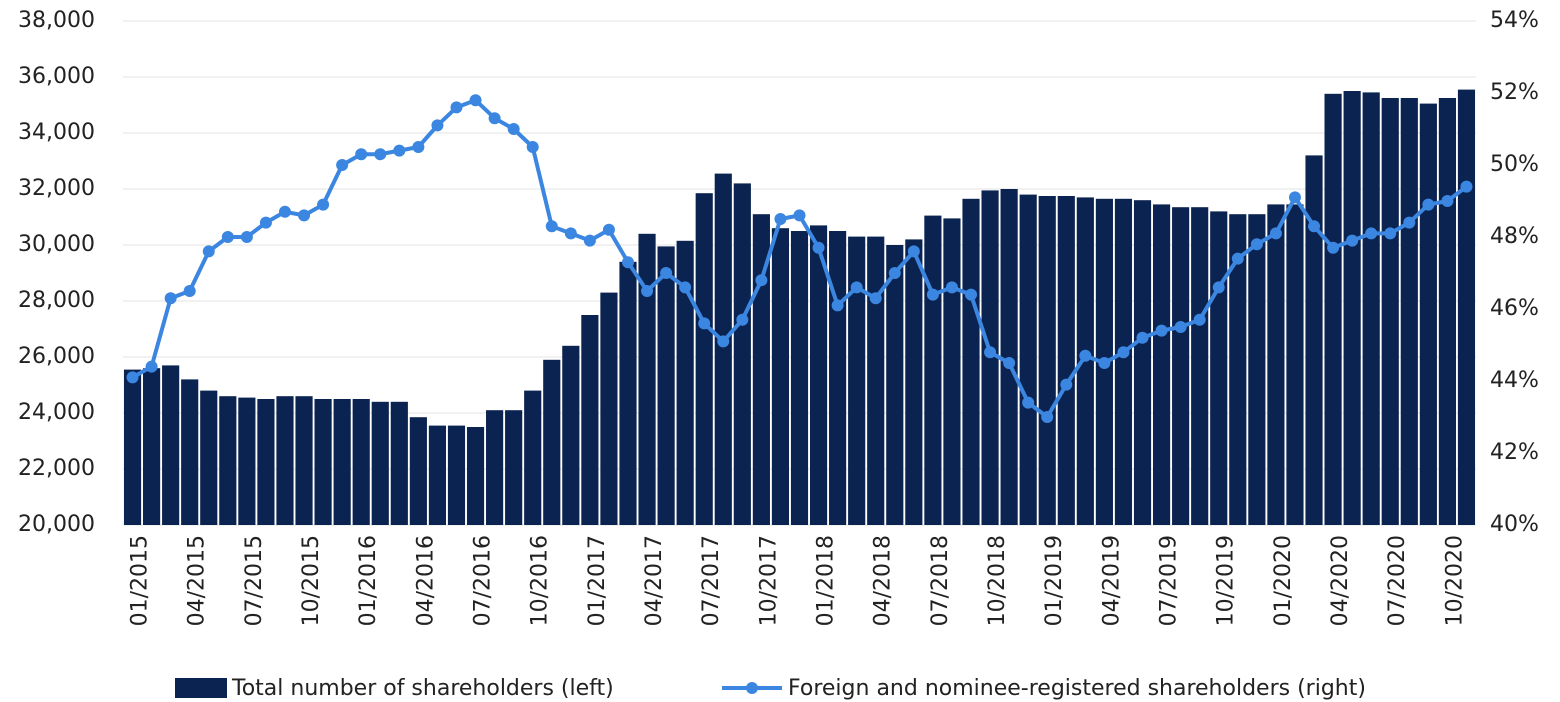 This screenshot has height=702, width=1560. I want to click on x-tick-label: 04/2017, so click(654, 580).